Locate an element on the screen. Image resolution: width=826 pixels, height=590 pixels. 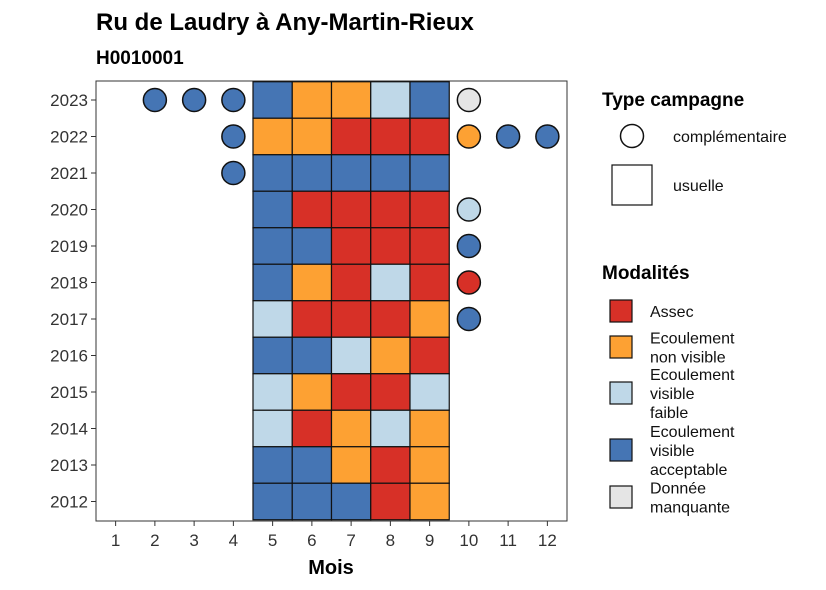
legend-key-manq is located at coordinates (621, 497).